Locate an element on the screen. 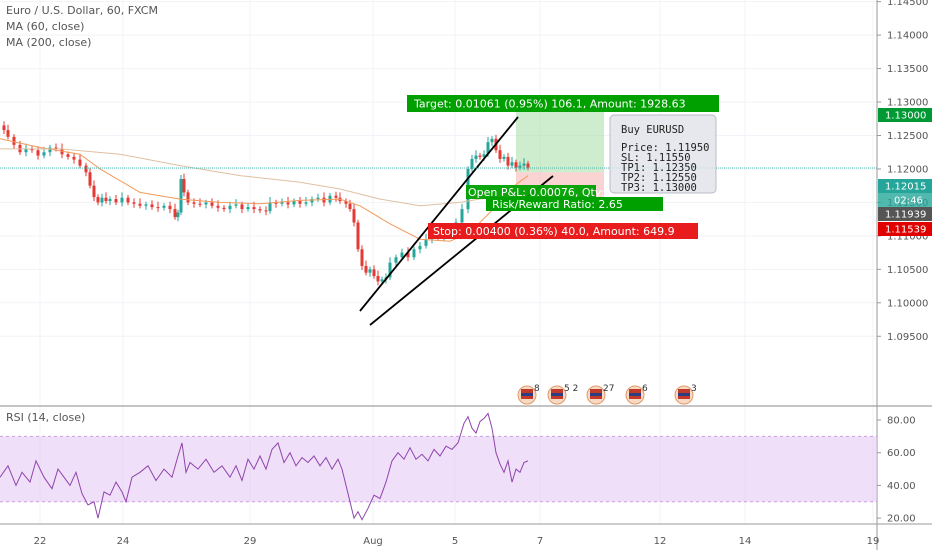 This screenshot has height=550, width=932. ratio-label: Risk/Reward Ratio: 2.65 is located at coordinates (557, 204).